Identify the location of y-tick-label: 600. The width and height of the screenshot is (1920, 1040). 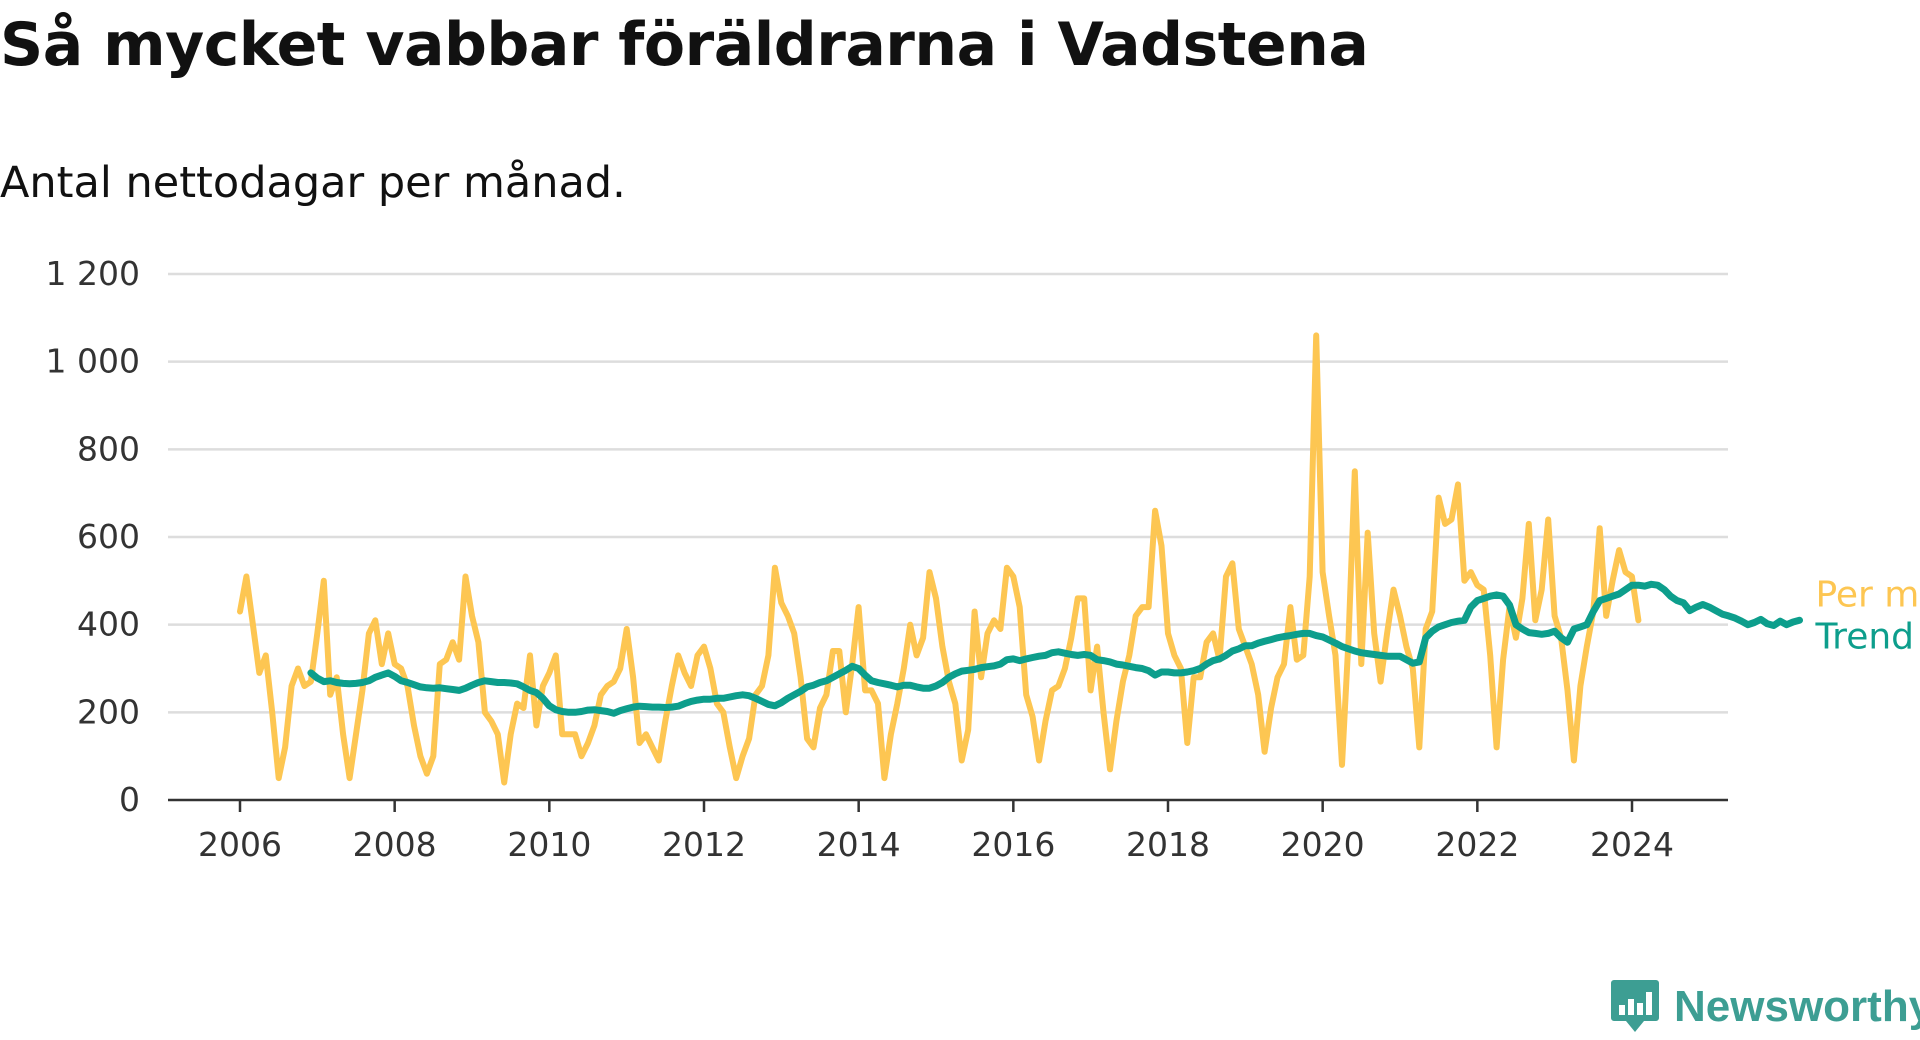
(108, 536).